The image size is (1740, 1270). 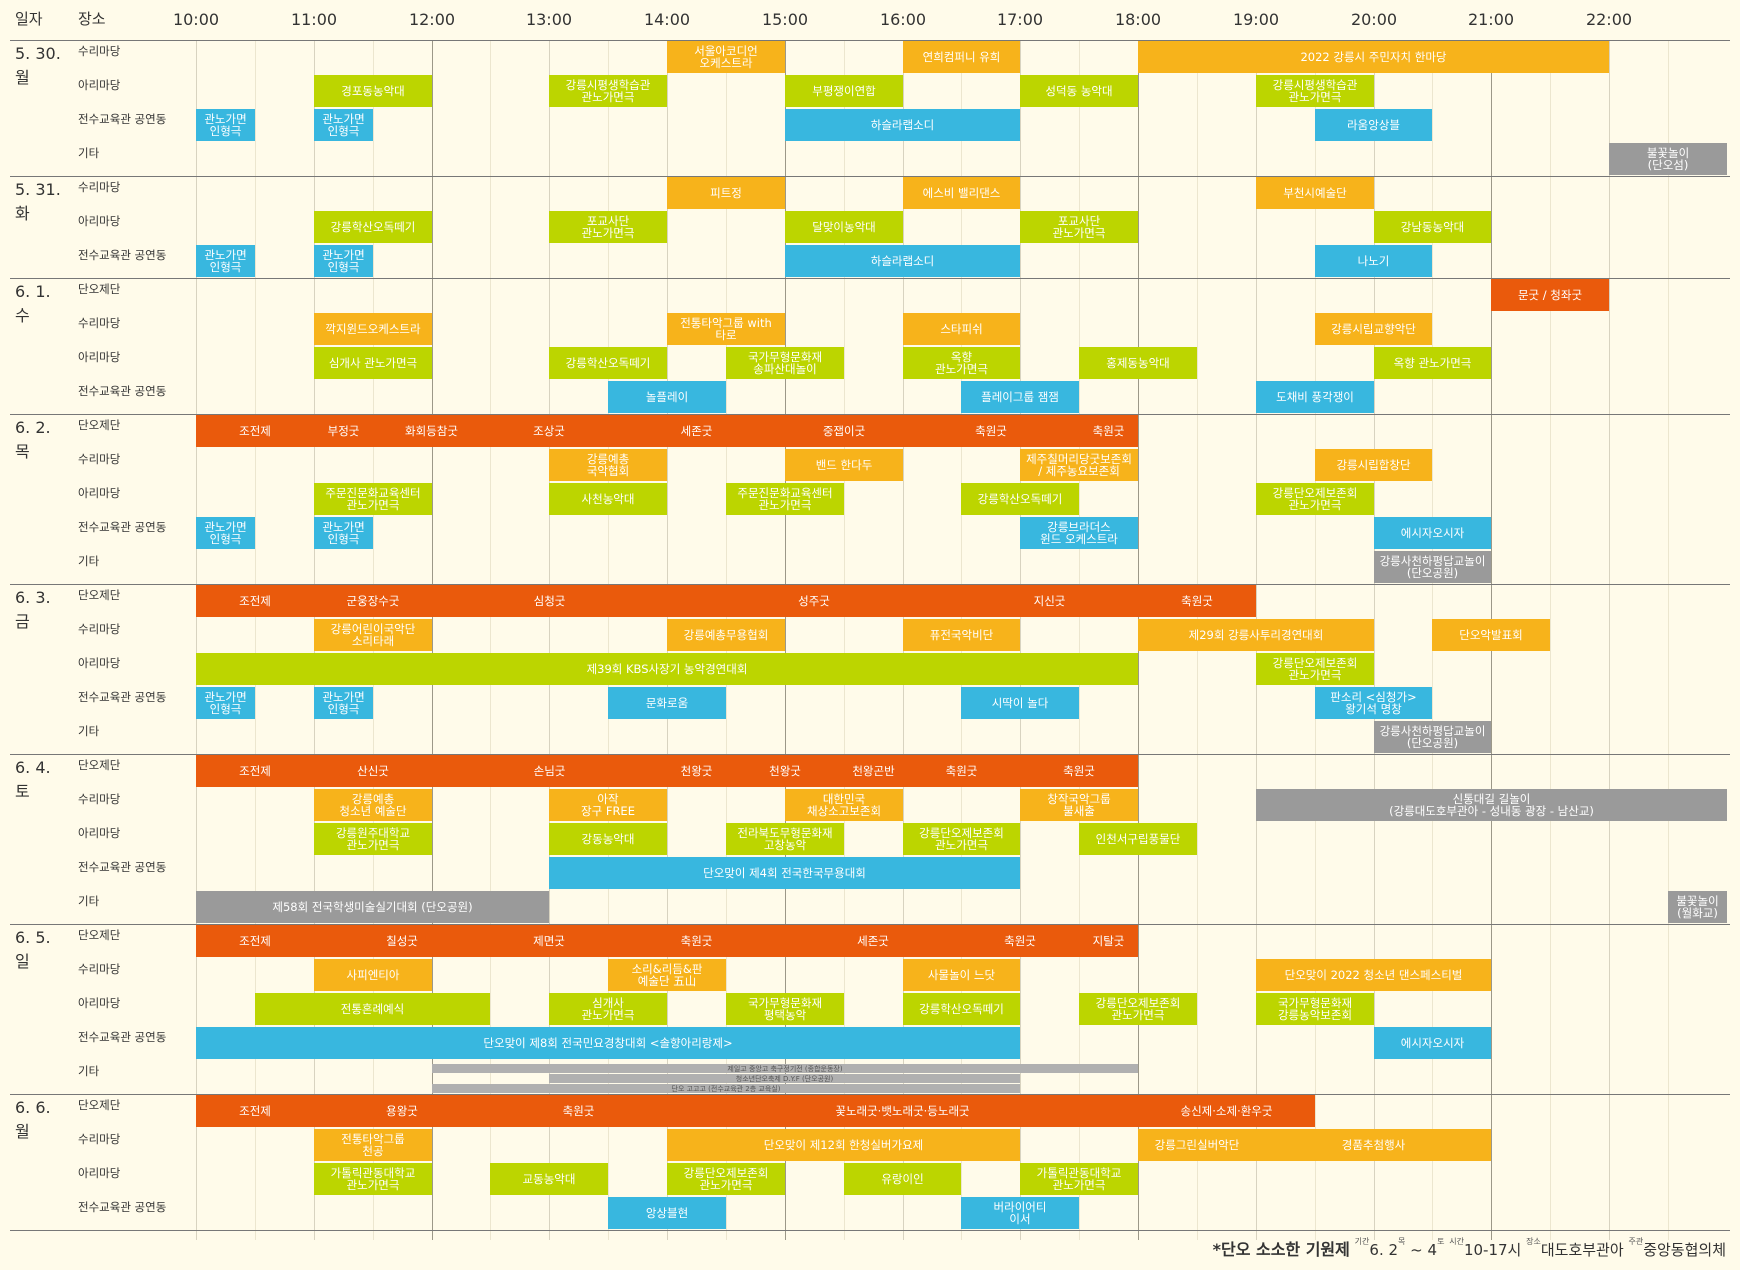 What do you see at coordinates (373, 975) in the screenshot?
I see `event-block: 사피엔티아` at bounding box center [373, 975].